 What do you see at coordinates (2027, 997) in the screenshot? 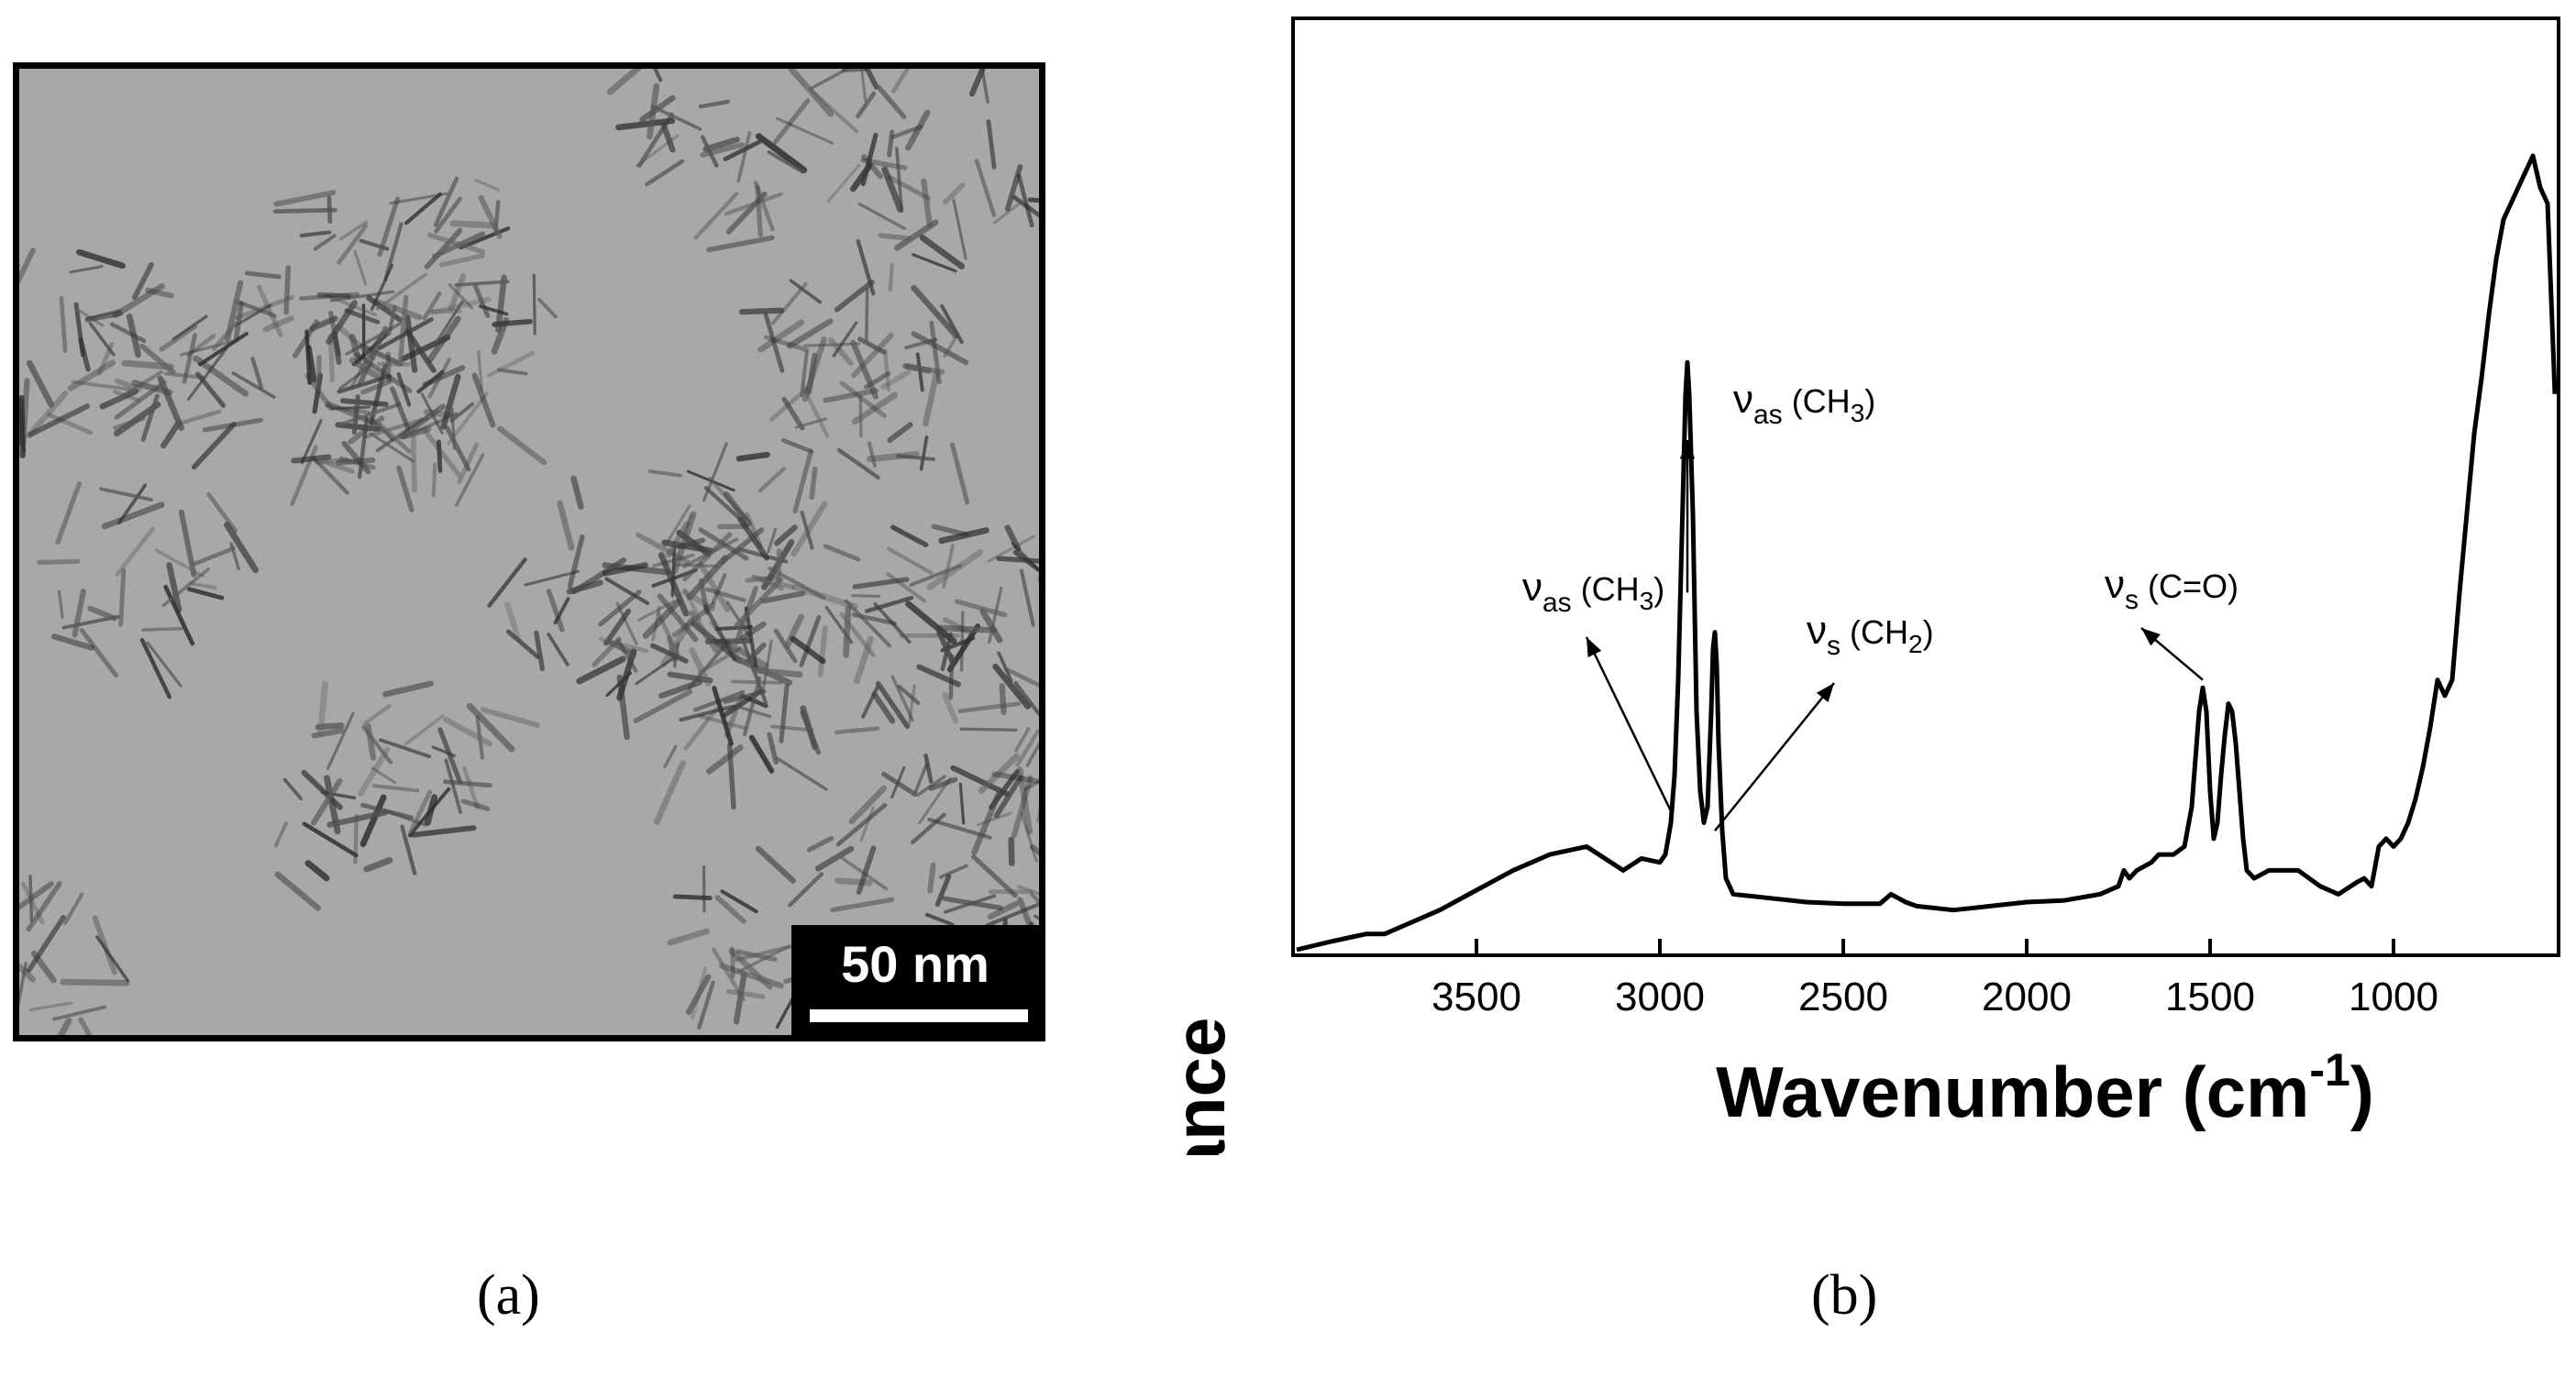
I see `x-tick-label: 2000` at bounding box center [2027, 997].